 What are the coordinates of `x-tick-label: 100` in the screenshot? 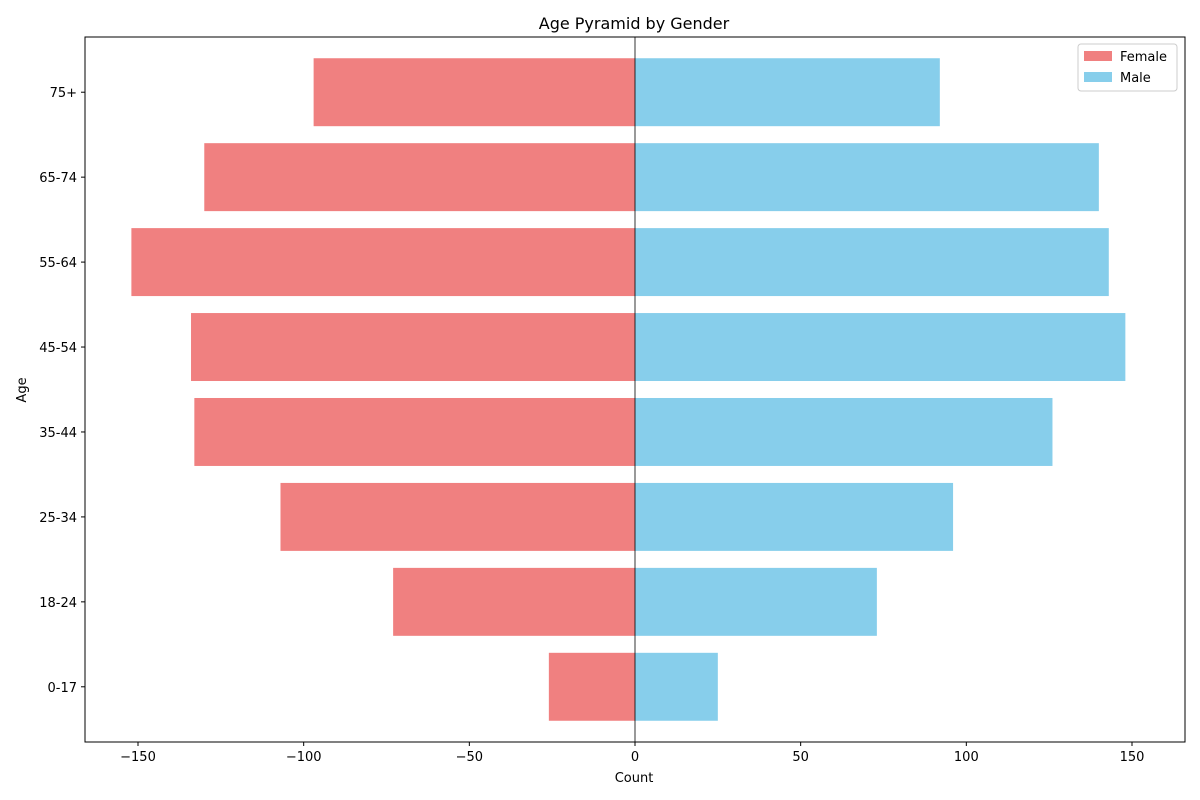 It's located at (966, 757).